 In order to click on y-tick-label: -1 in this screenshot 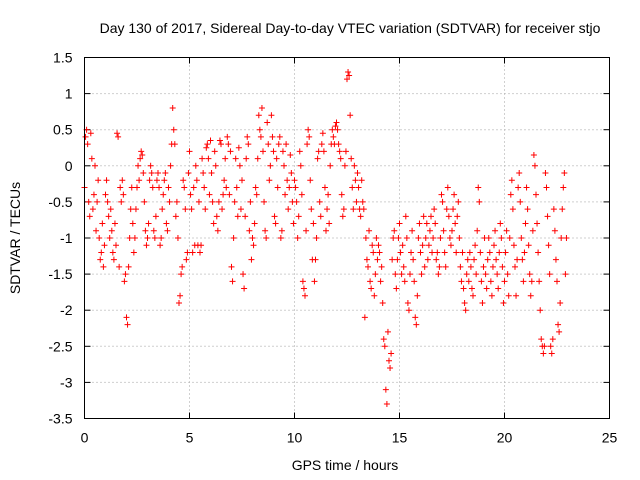, I will do `click(66, 238)`.